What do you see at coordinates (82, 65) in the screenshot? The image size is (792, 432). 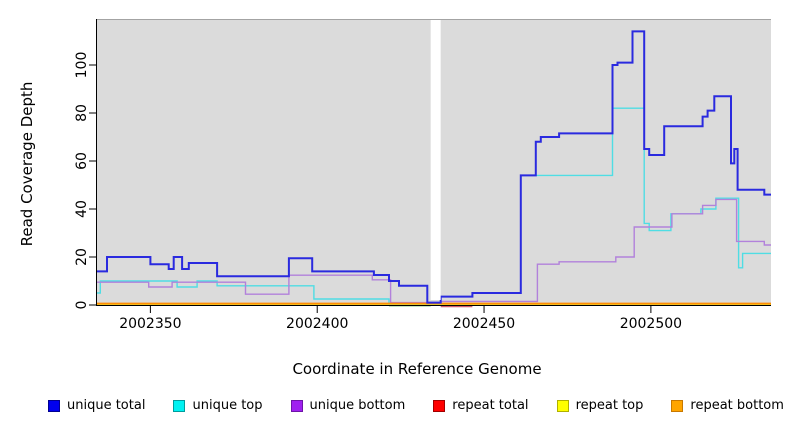 I see `y-tick-label: 100` at bounding box center [82, 65].